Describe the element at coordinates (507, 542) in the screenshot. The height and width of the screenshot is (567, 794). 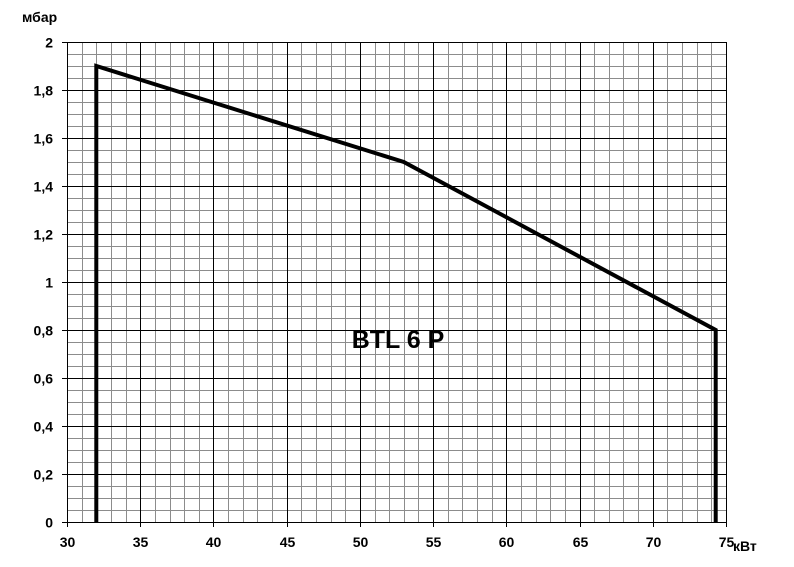
I see `x-tick-label: 60` at that location.